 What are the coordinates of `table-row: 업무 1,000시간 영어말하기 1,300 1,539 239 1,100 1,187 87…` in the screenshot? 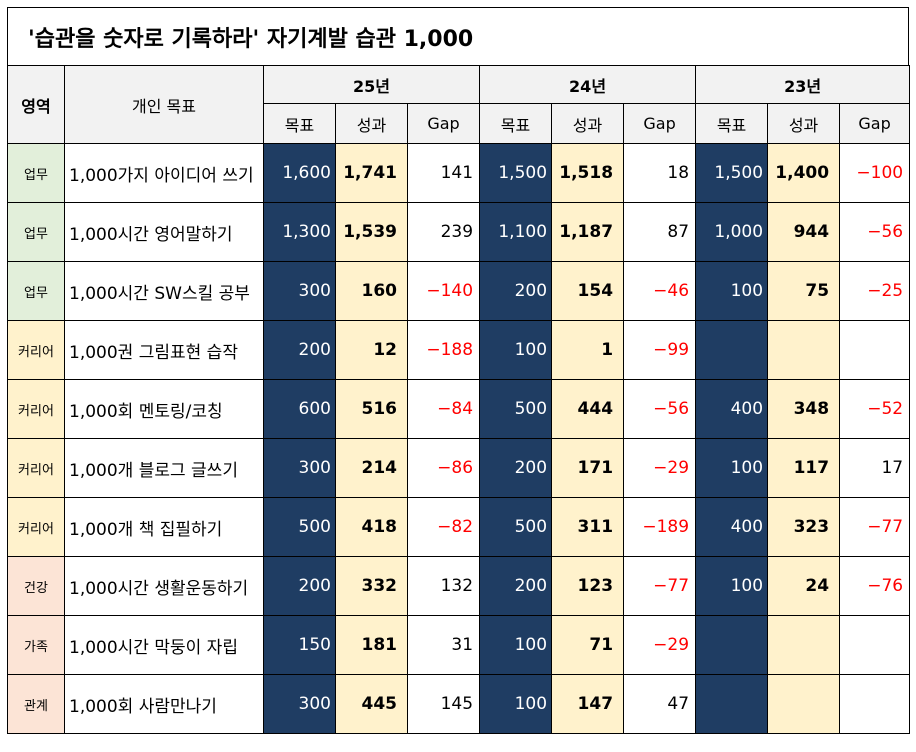 It's located at (459, 232).